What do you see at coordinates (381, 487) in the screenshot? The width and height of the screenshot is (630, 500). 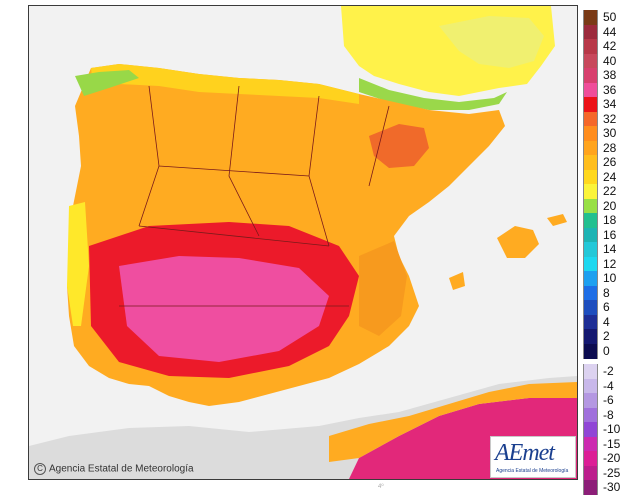 I see `bottom-mark: 4º` at bounding box center [381, 487].